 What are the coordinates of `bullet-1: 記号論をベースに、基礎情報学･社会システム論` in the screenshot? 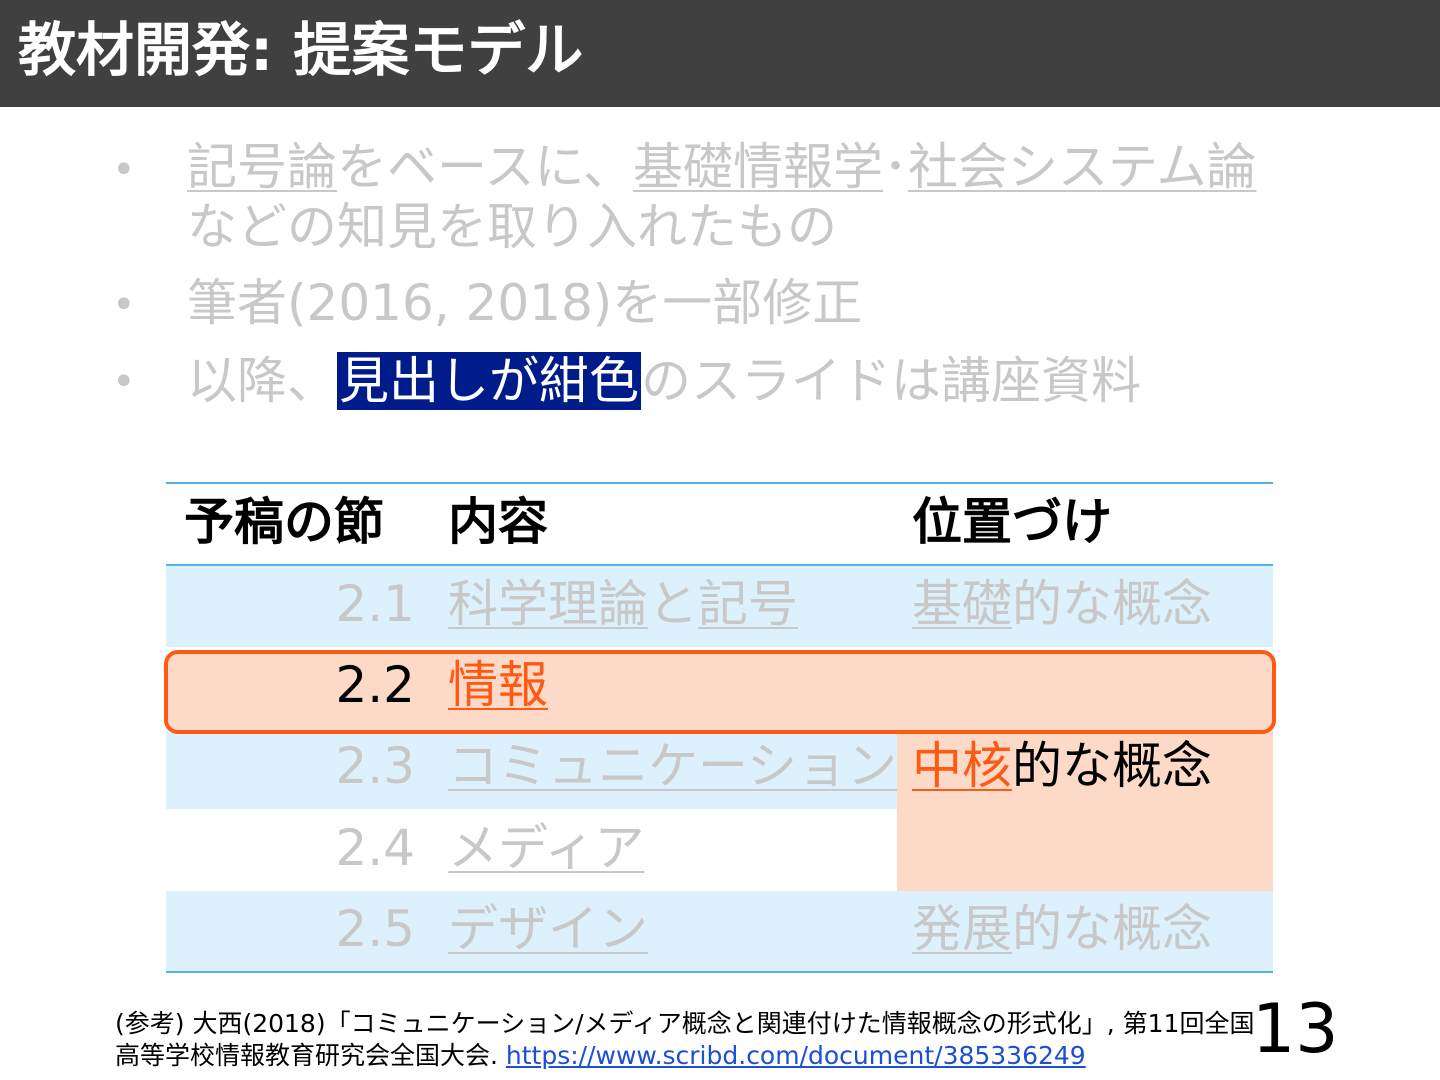 It's located at (722, 167).